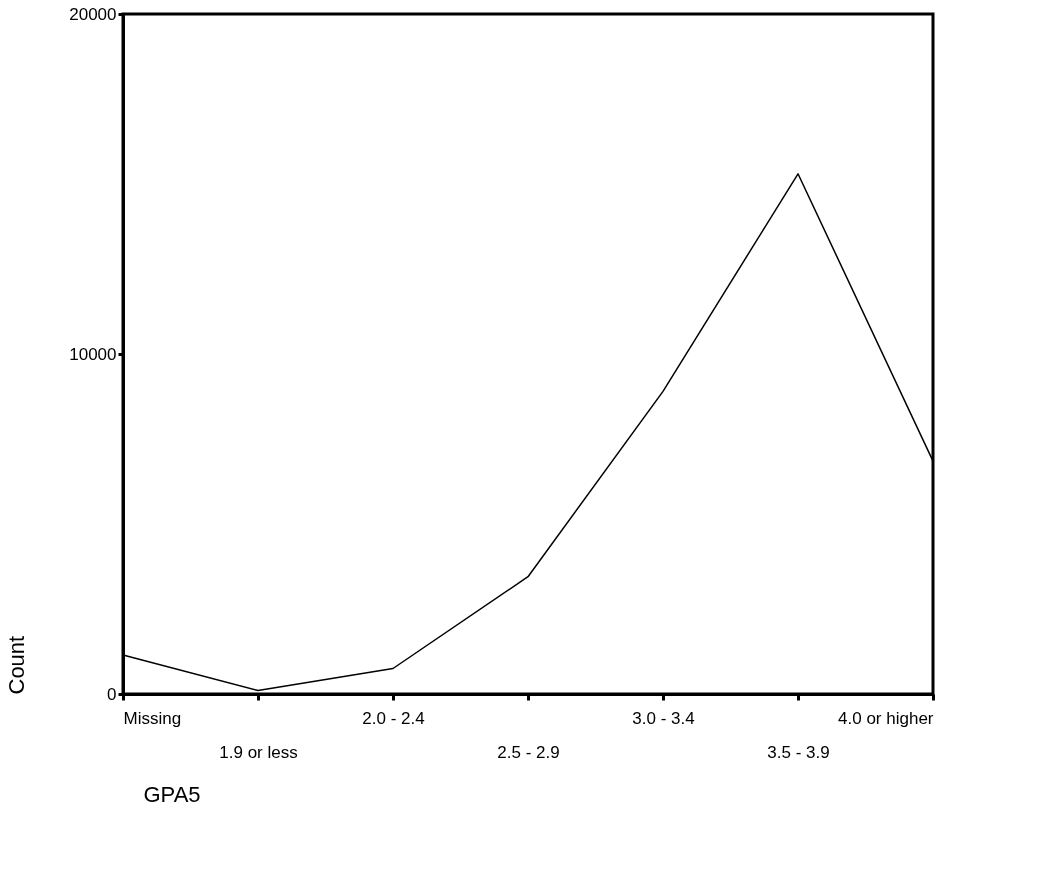 The image size is (1057, 875). Describe the element at coordinates (528, 752) in the screenshot. I see `x-tick-label: 2.5 - 2.9` at that location.